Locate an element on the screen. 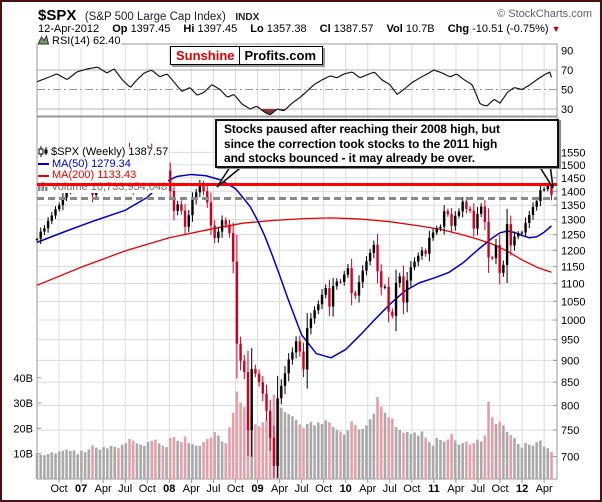 The width and height of the screenshot is (602, 502). watermark-divider is located at coordinates (239, 55).